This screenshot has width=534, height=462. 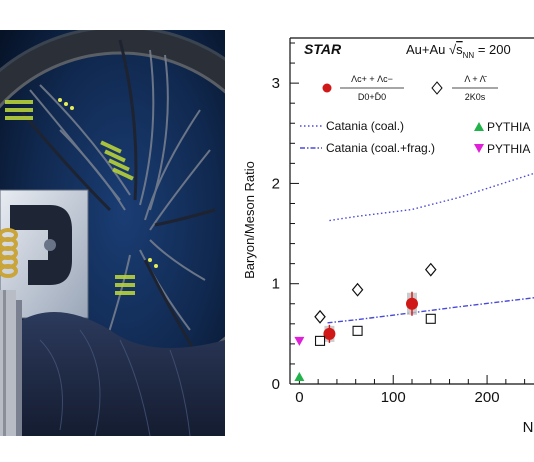 What do you see at coordinates (487, 397) in the screenshot?
I see `x-tick-label: 200` at bounding box center [487, 397].